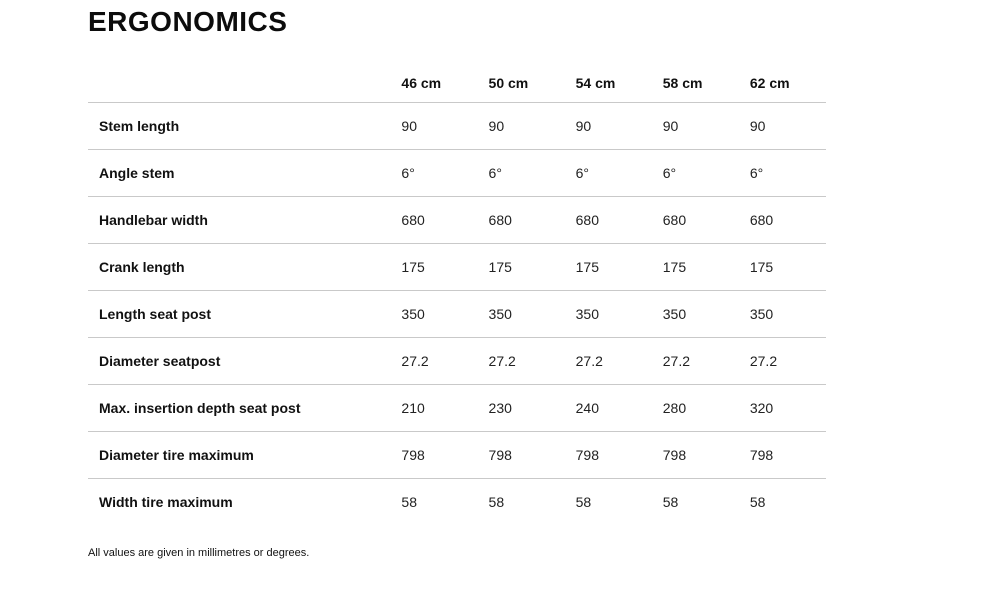  I want to click on spec-cell: 280, so click(674, 407).